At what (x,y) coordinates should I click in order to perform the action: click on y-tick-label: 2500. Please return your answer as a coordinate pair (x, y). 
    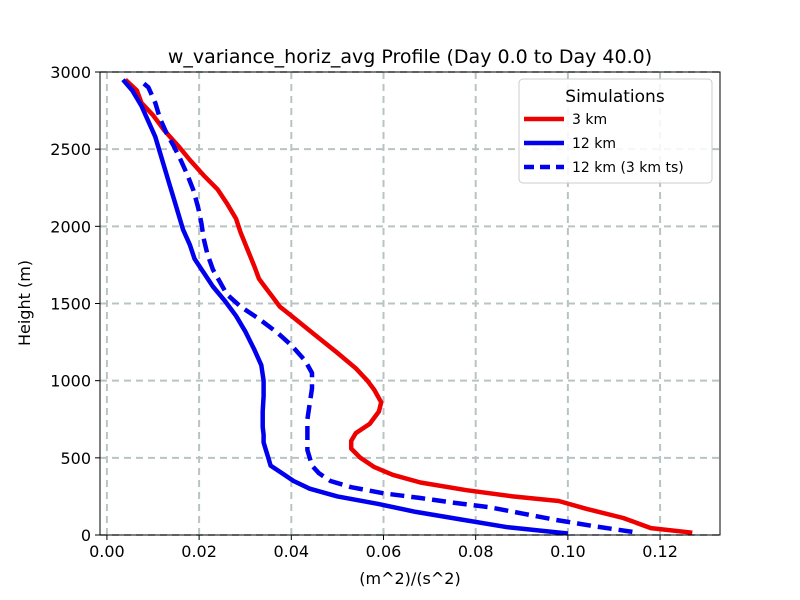
    Looking at the image, I should click on (70, 149).